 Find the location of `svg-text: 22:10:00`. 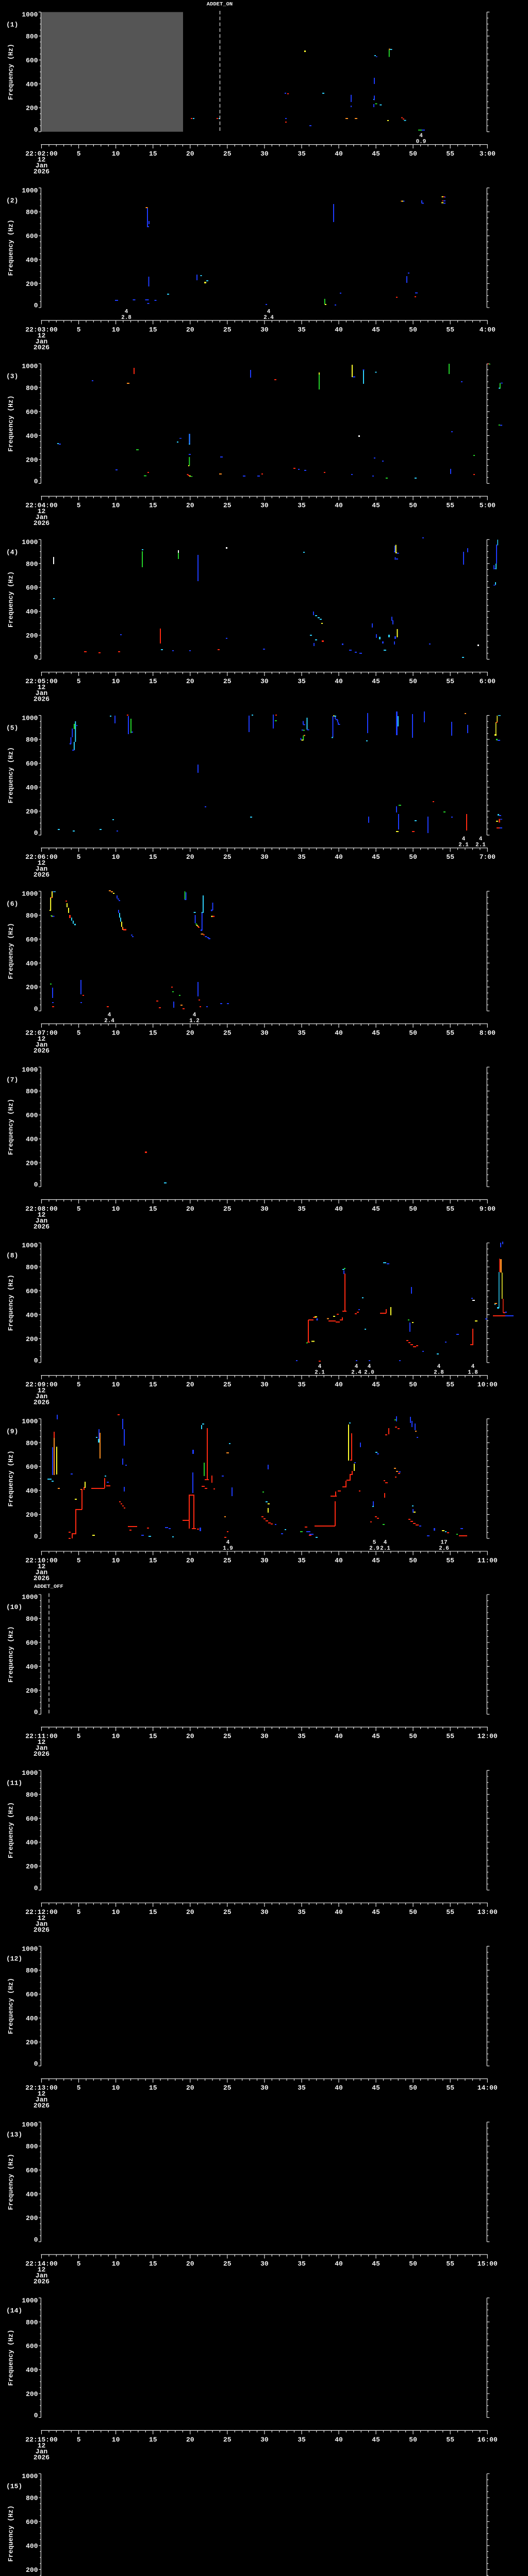

svg-text: 22:10:00 is located at coordinates (41, 1560).